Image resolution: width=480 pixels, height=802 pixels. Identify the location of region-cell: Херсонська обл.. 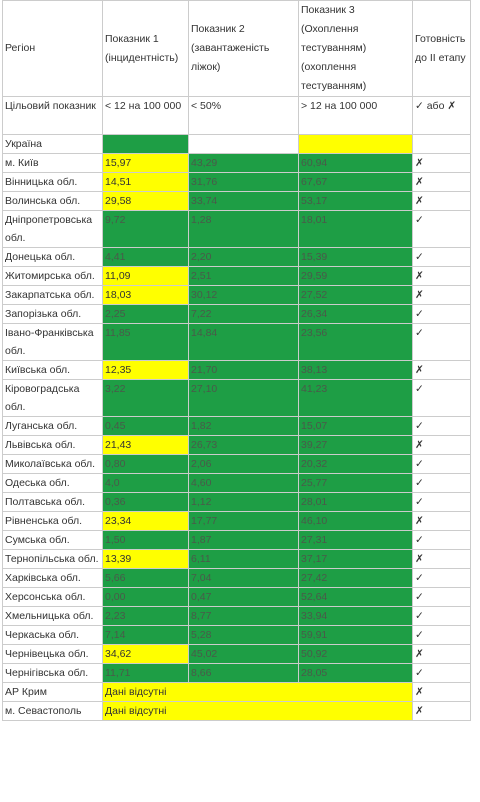
(52, 597).